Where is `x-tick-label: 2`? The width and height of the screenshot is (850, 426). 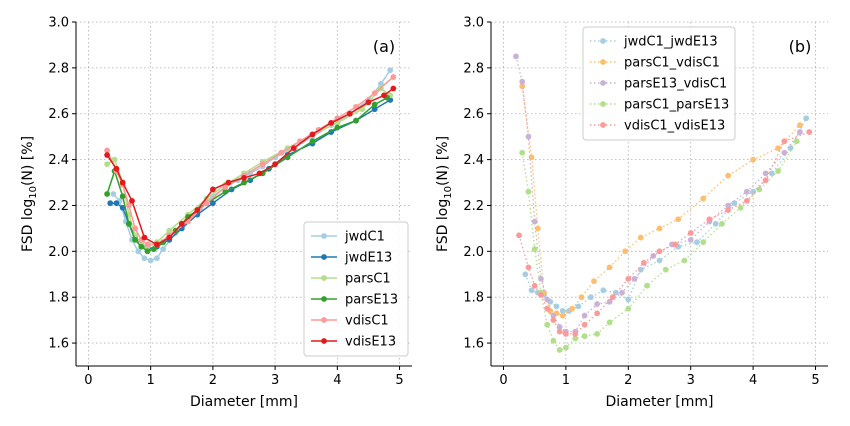
x-tick-label: 2 is located at coordinates (628, 380).